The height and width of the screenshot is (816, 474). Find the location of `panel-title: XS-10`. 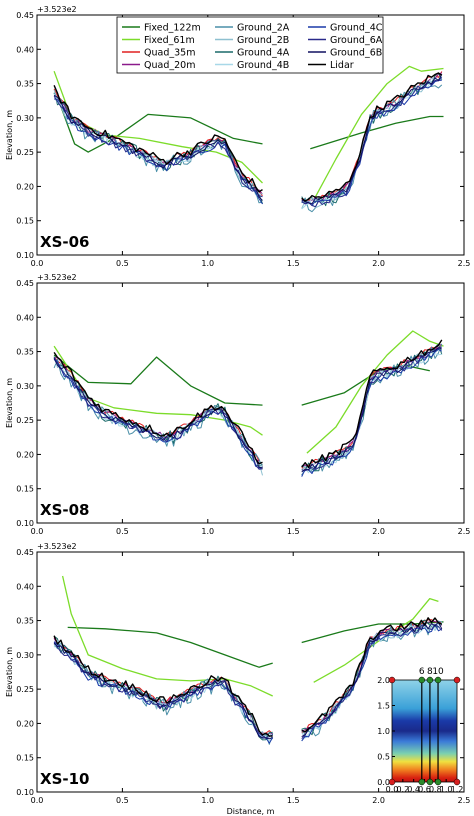

panel-title: XS-10 is located at coordinates (64, 779).